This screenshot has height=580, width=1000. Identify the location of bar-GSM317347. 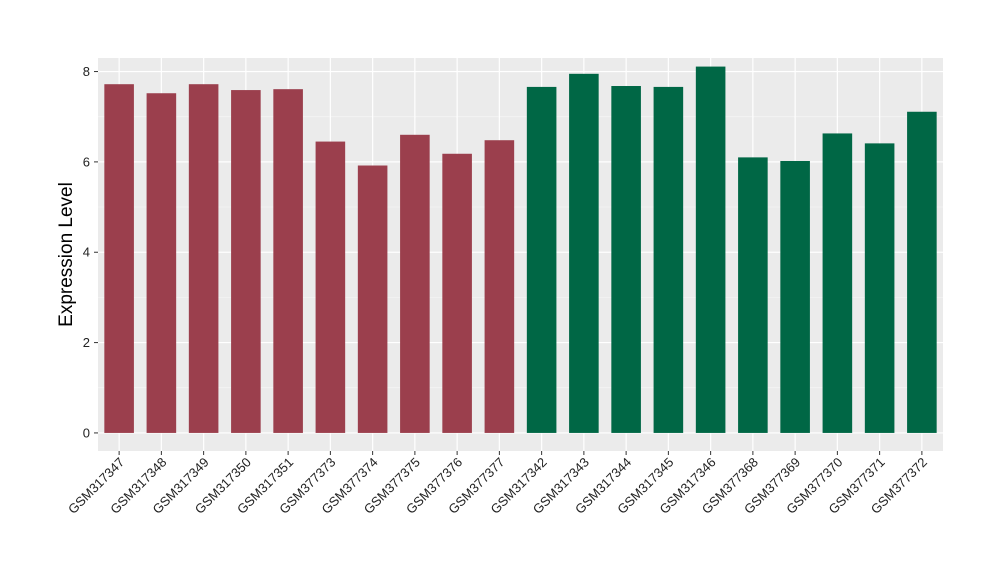
(119, 258).